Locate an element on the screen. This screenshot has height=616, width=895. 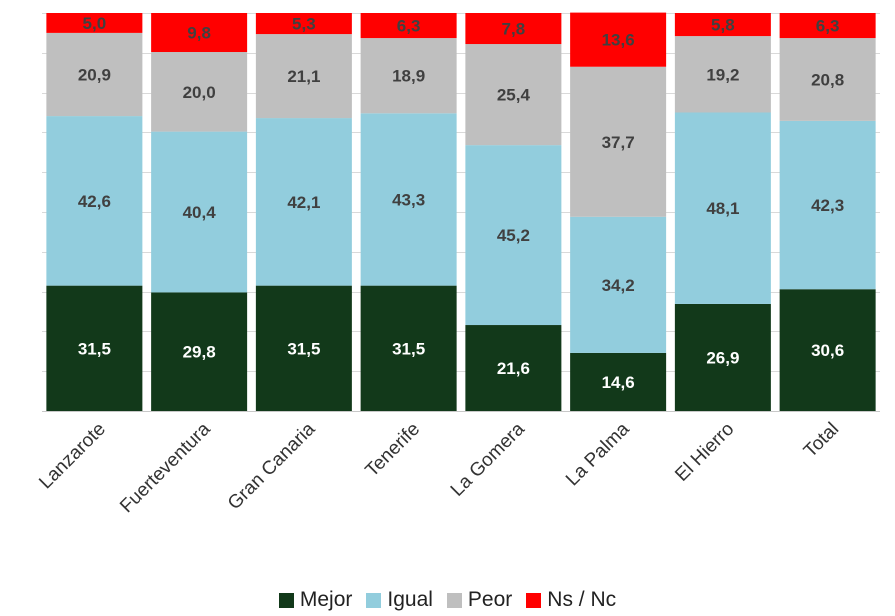
data-label: 30,6 is located at coordinates (827, 350).